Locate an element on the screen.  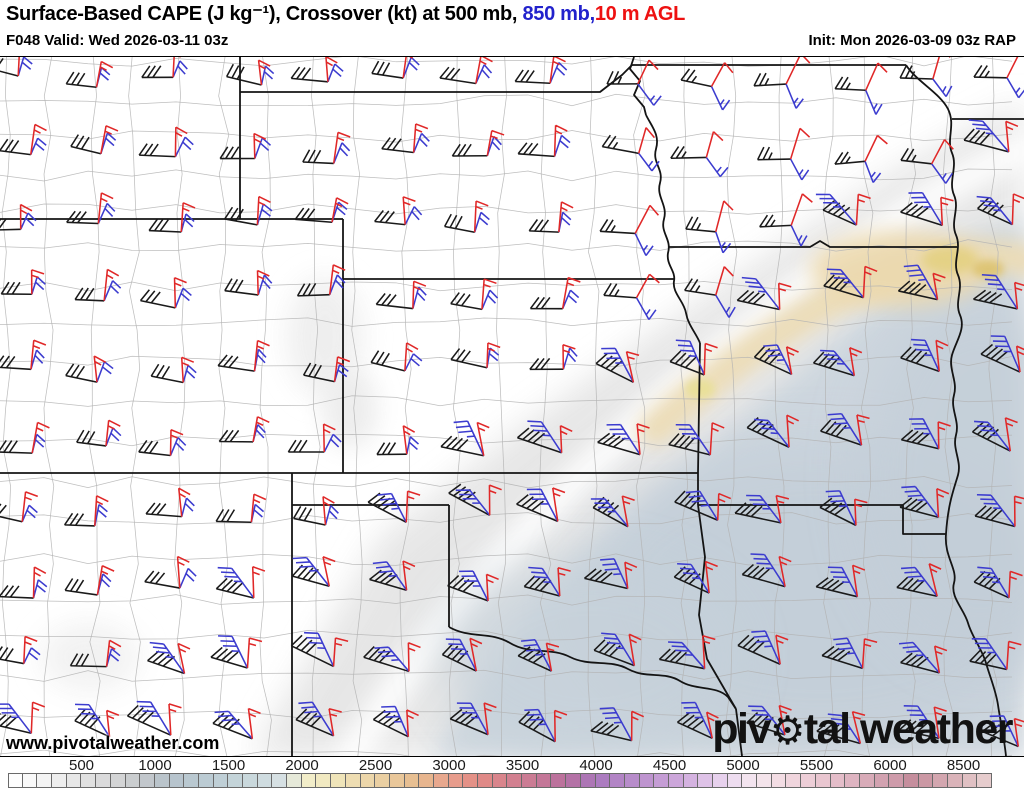
logo-text-pre: piv is located at coordinates (741, 729).